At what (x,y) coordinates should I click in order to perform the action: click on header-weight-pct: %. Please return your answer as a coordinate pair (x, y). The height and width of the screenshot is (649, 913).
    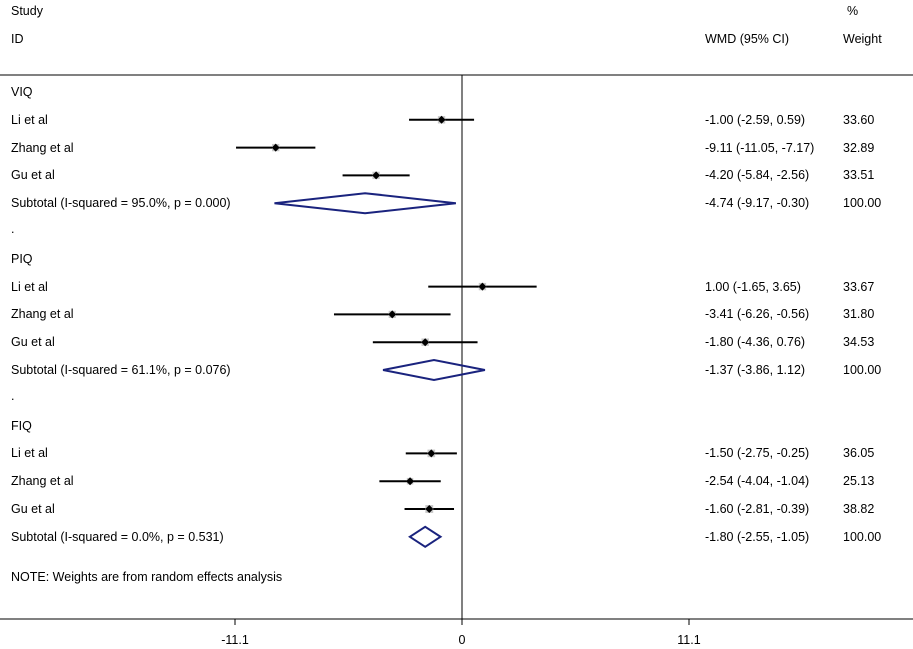
    Looking at the image, I should click on (853, 11).